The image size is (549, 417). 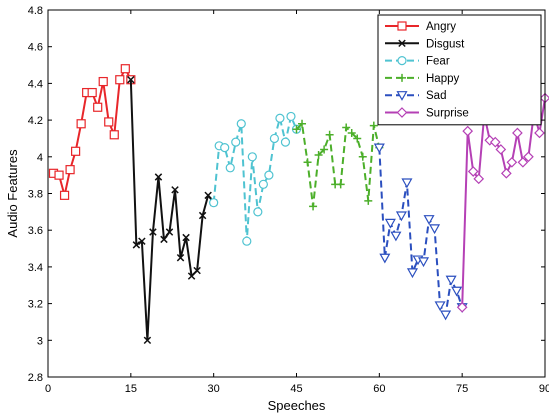 What do you see at coordinates (459, 70) in the screenshot?
I see `legend: Angry Disgust Fear Happy Sad Surprise` at bounding box center [459, 70].